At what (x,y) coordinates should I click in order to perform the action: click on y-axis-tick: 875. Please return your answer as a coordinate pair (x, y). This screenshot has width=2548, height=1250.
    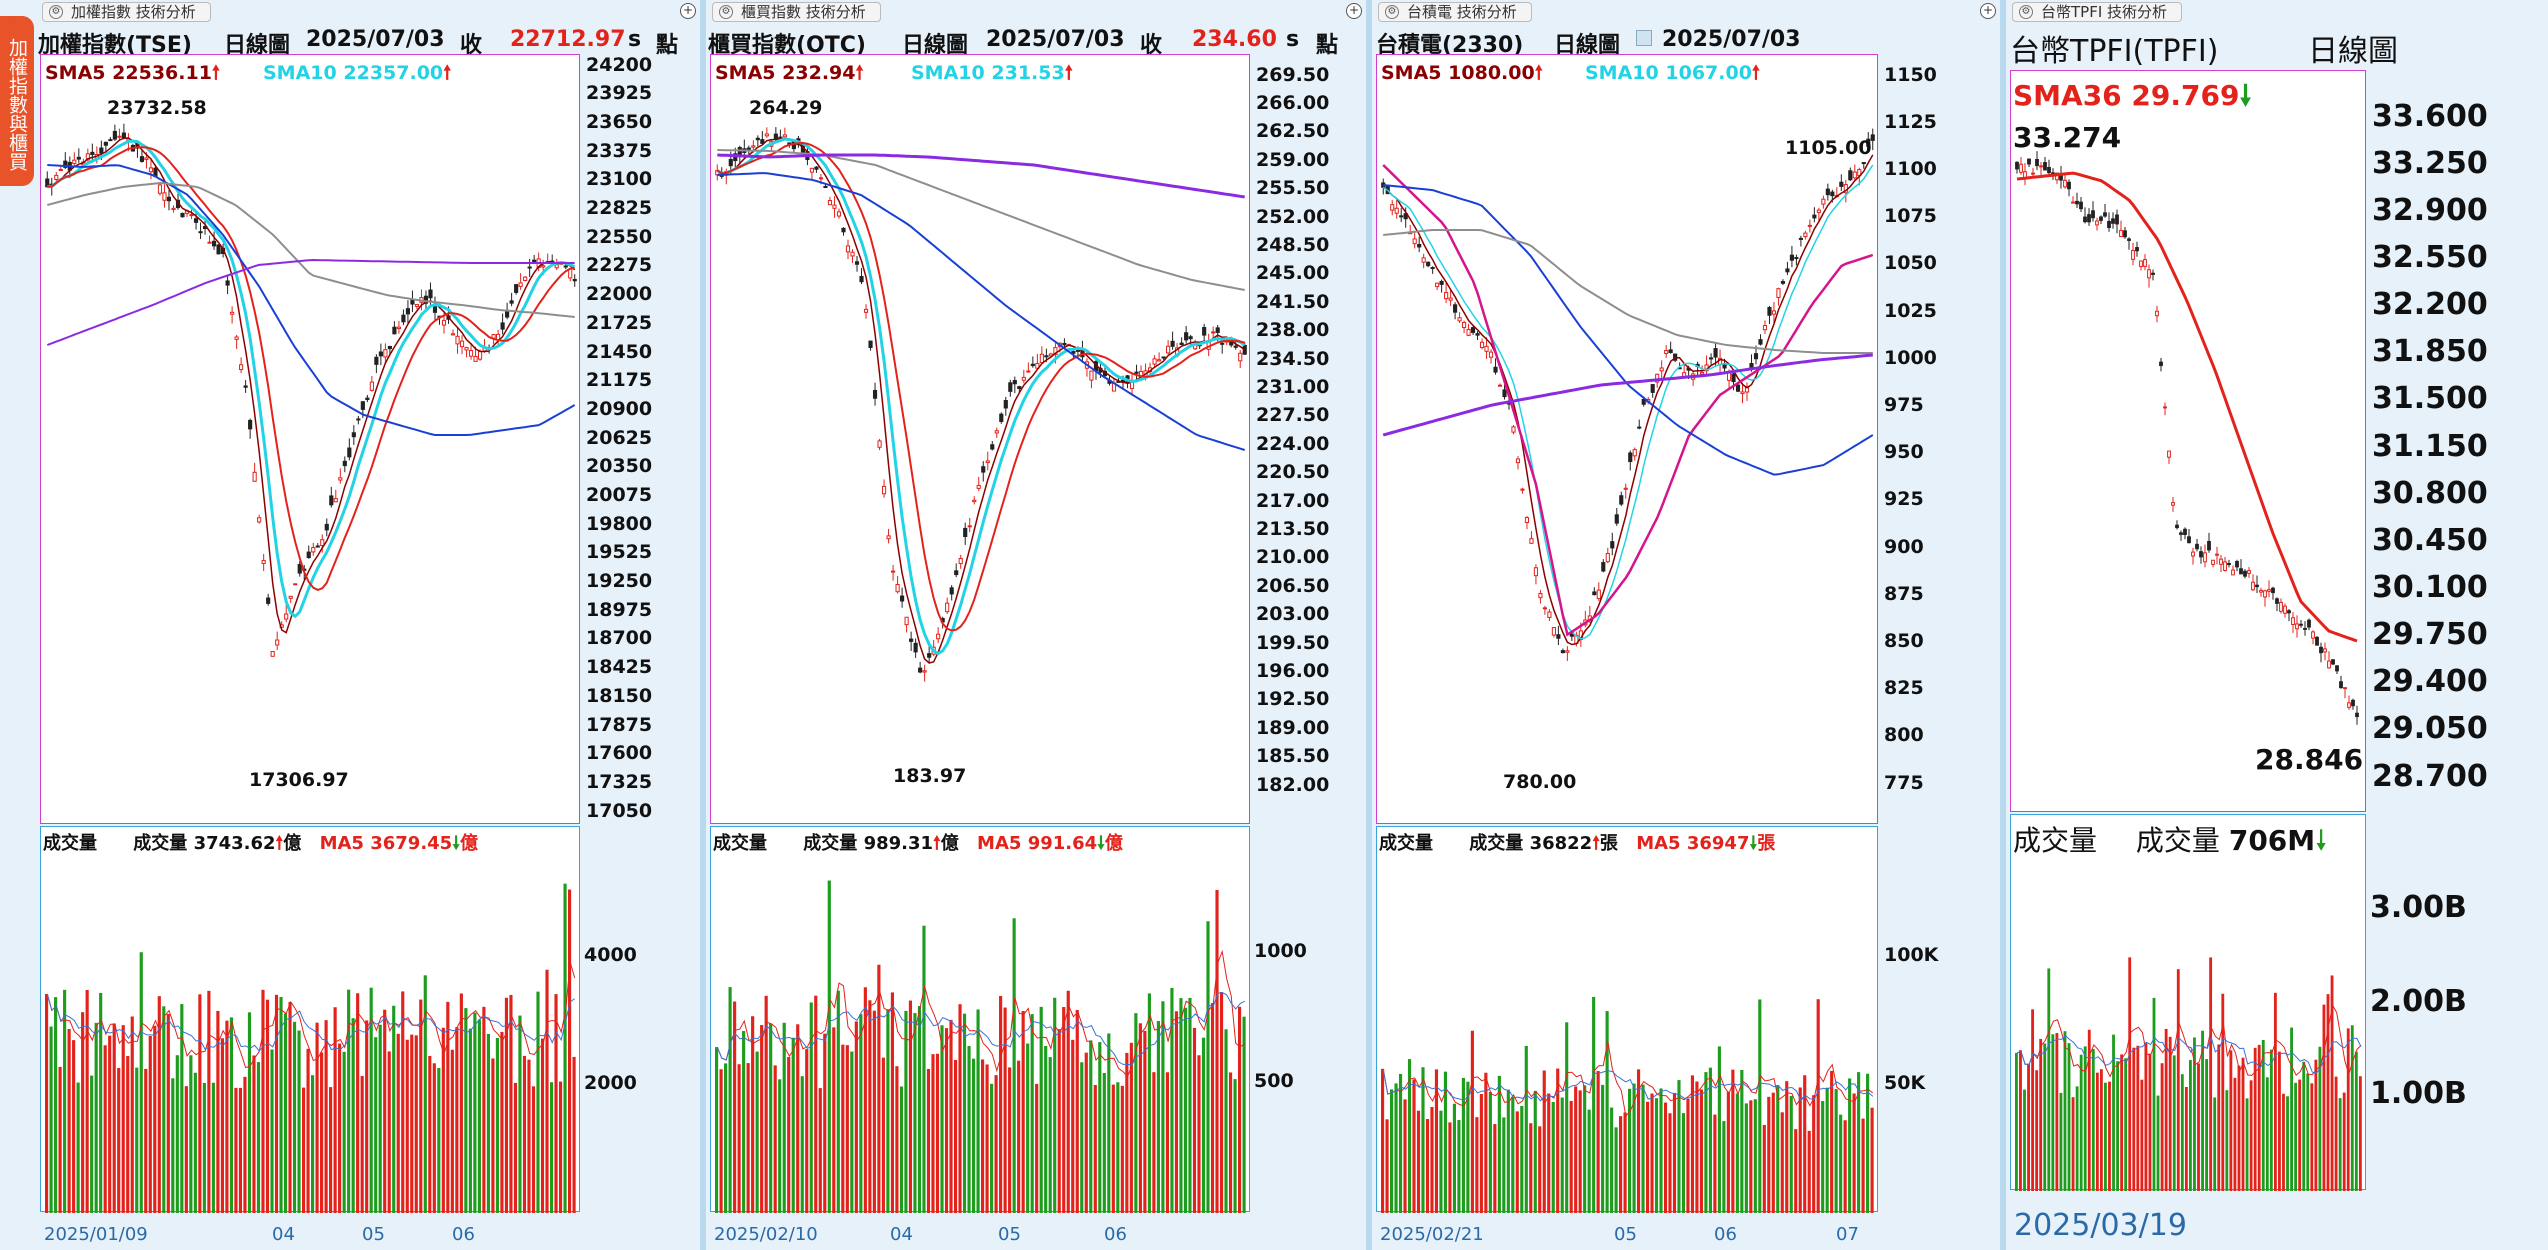
    Looking at the image, I should click on (1904, 593).